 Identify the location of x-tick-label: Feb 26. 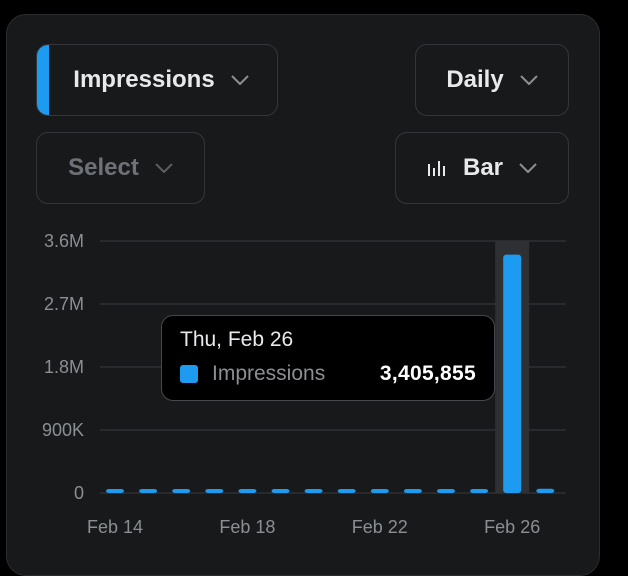
(512, 527).